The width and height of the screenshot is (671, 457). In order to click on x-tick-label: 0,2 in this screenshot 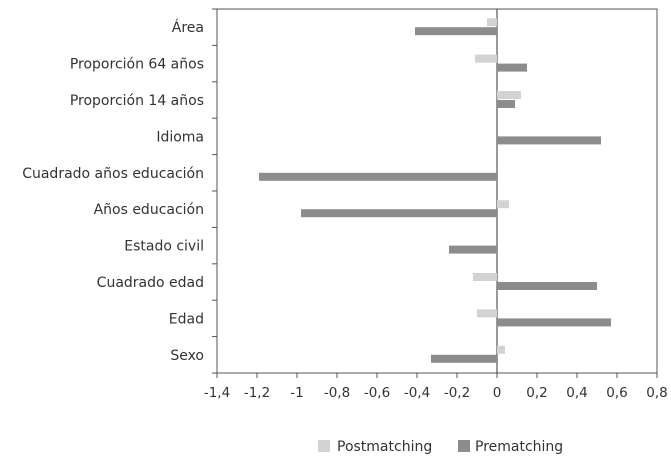, I will do `click(536, 393)`.